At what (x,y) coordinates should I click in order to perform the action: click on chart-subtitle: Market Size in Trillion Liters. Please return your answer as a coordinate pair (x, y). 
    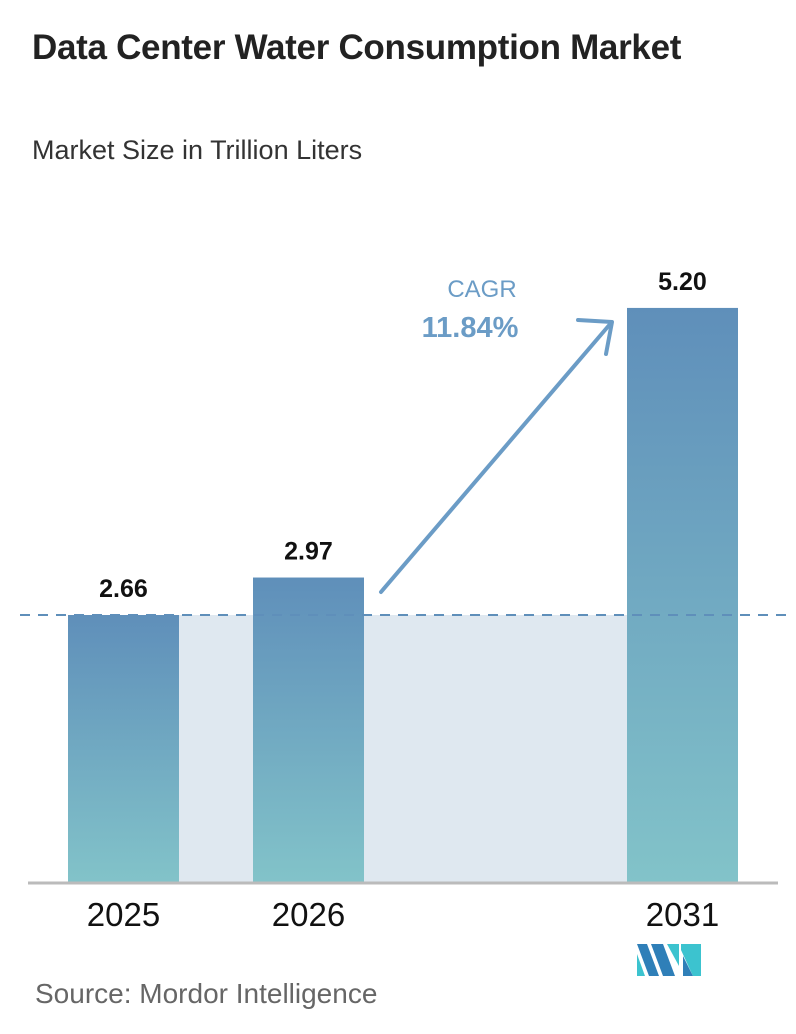
    Looking at the image, I should click on (197, 150).